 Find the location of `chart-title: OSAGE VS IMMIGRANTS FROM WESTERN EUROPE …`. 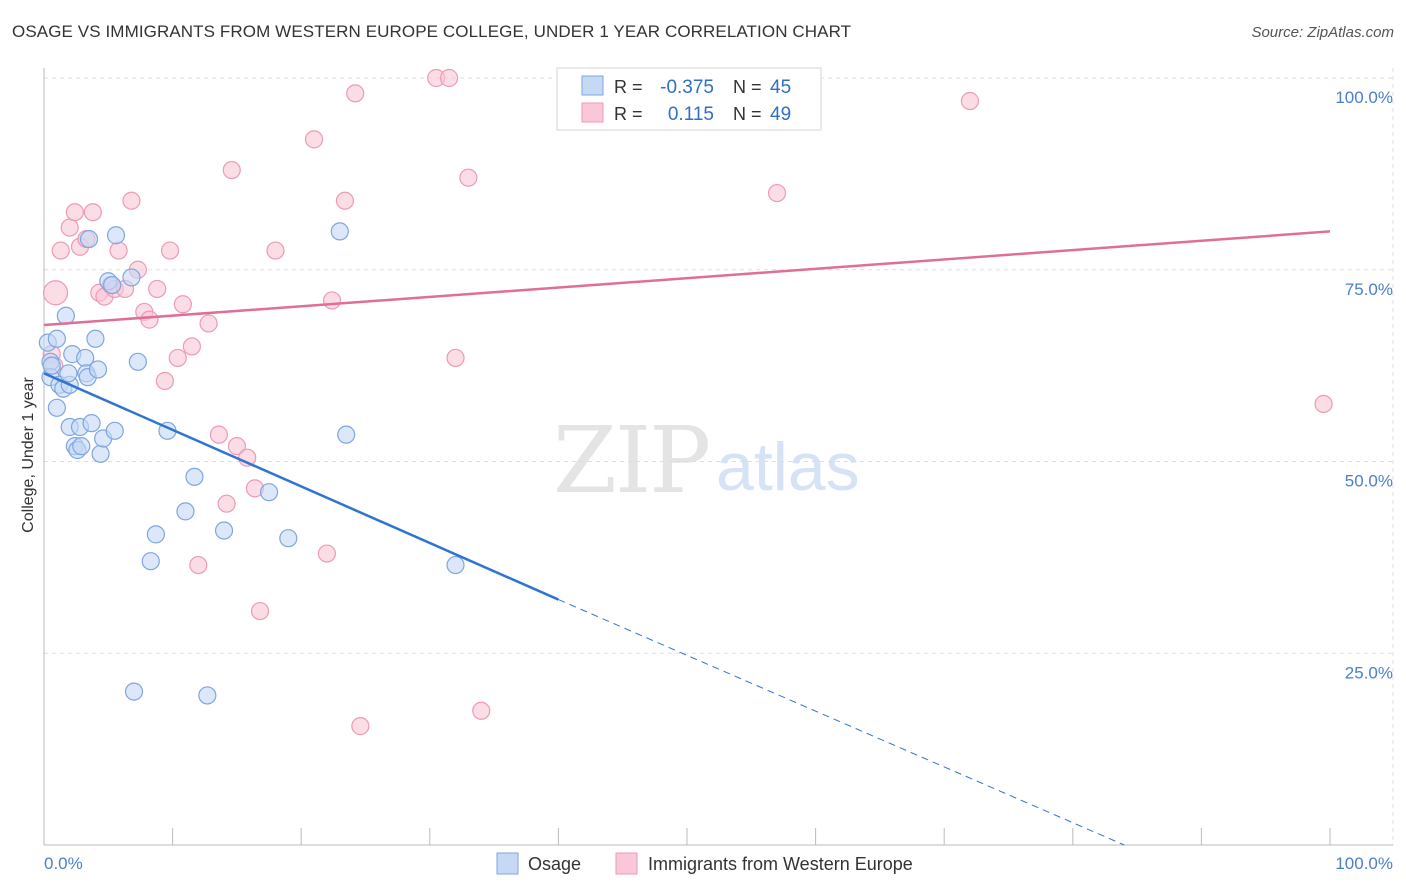

chart-title: OSAGE VS IMMIGRANTS FROM WESTERN EUROPE … is located at coordinates (432, 31).